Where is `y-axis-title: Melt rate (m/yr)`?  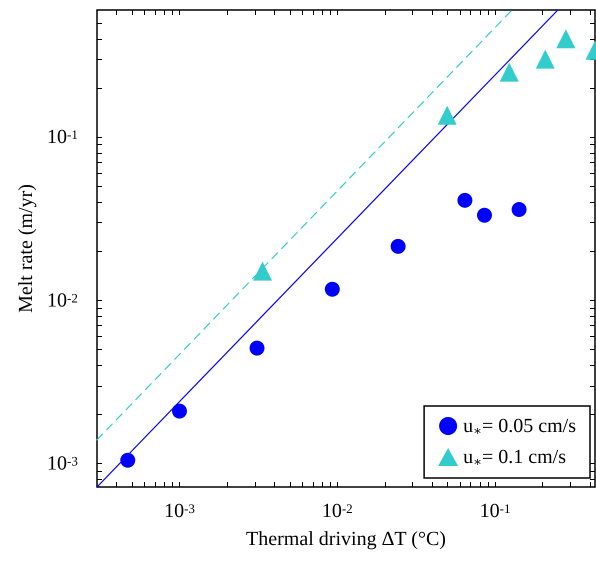
y-axis-title: Melt rate (m/yr) is located at coordinates (26, 248).